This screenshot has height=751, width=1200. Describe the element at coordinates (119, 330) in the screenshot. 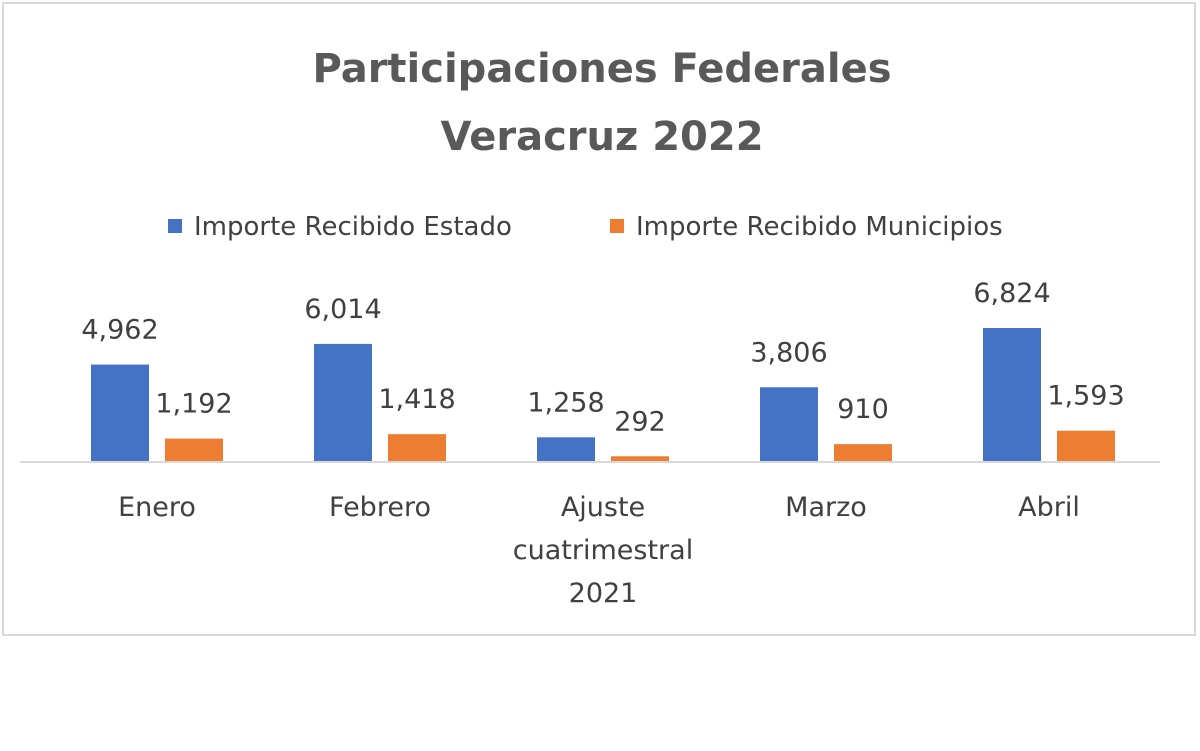

I see `data-label: 4,962` at that location.